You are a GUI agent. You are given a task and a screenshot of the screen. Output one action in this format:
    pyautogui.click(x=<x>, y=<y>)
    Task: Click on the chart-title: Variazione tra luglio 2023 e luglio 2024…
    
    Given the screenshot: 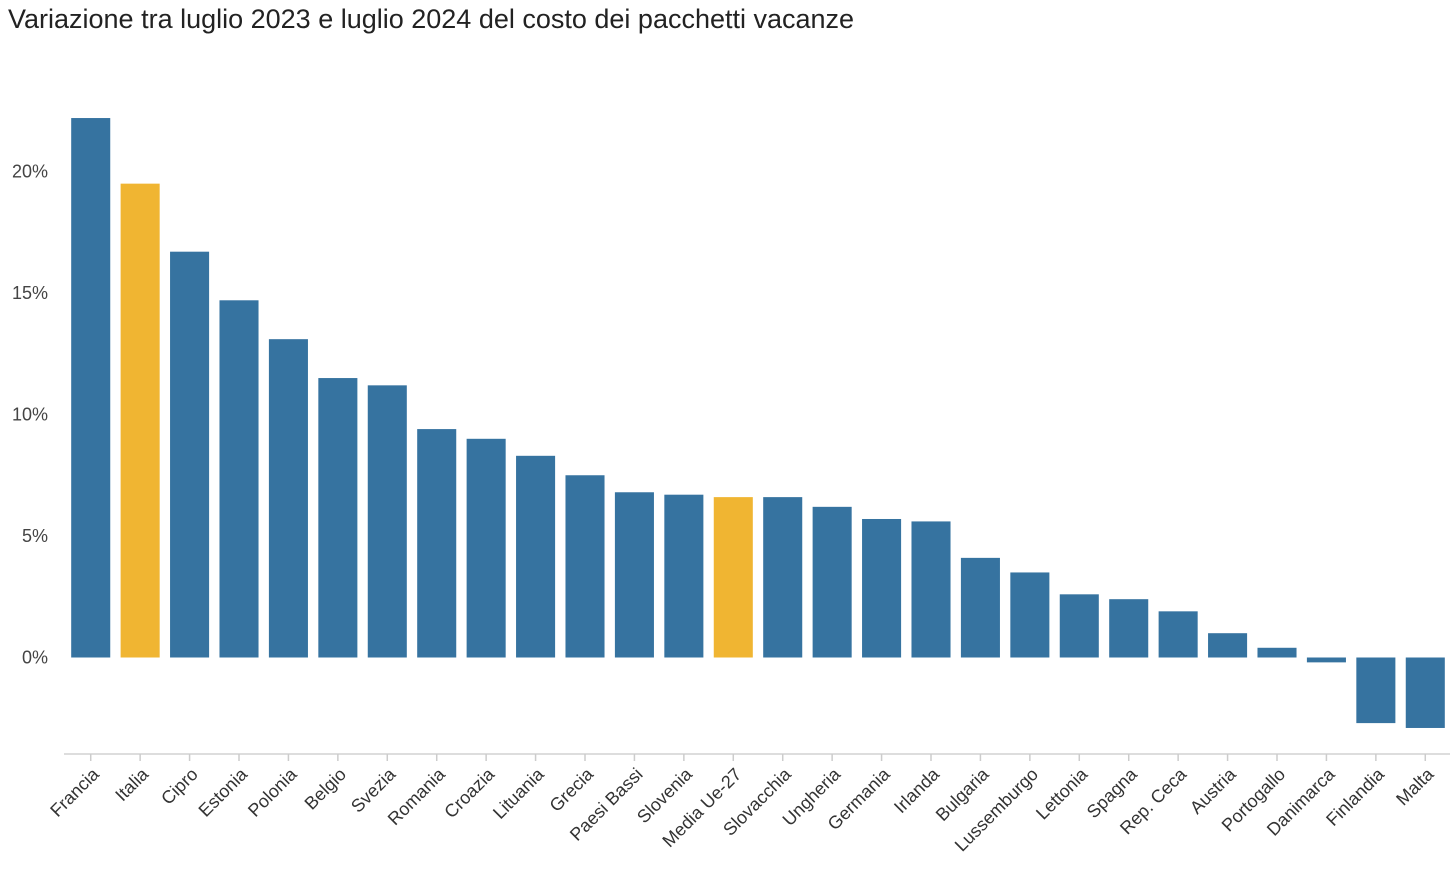 What is the action you would take?
    pyautogui.click(x=431, y=19)
    